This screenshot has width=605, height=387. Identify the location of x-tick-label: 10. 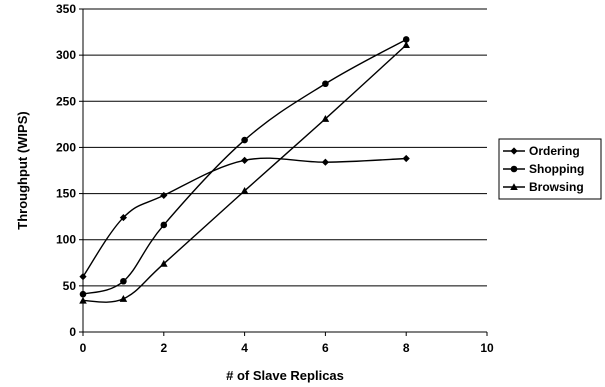
(487, 348).